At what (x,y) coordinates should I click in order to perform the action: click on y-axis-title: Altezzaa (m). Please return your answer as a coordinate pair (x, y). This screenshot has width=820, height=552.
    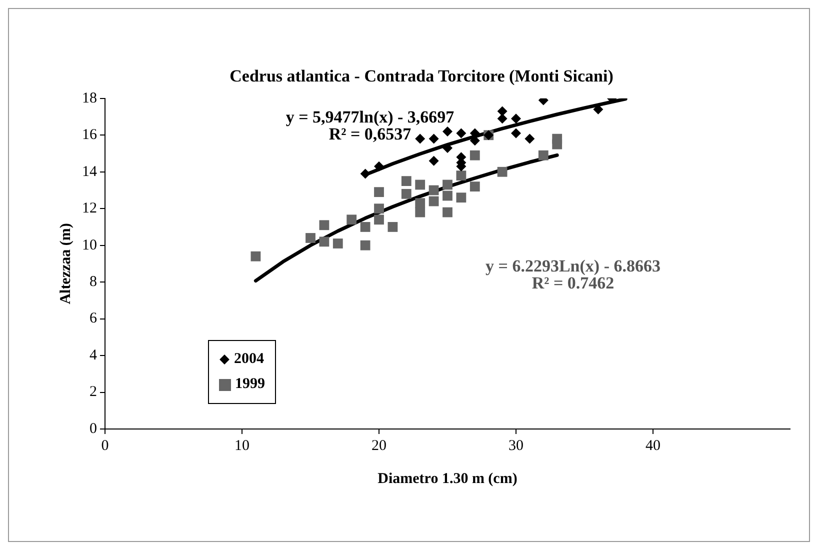
    Looking at the image, I should click on (66, 263).